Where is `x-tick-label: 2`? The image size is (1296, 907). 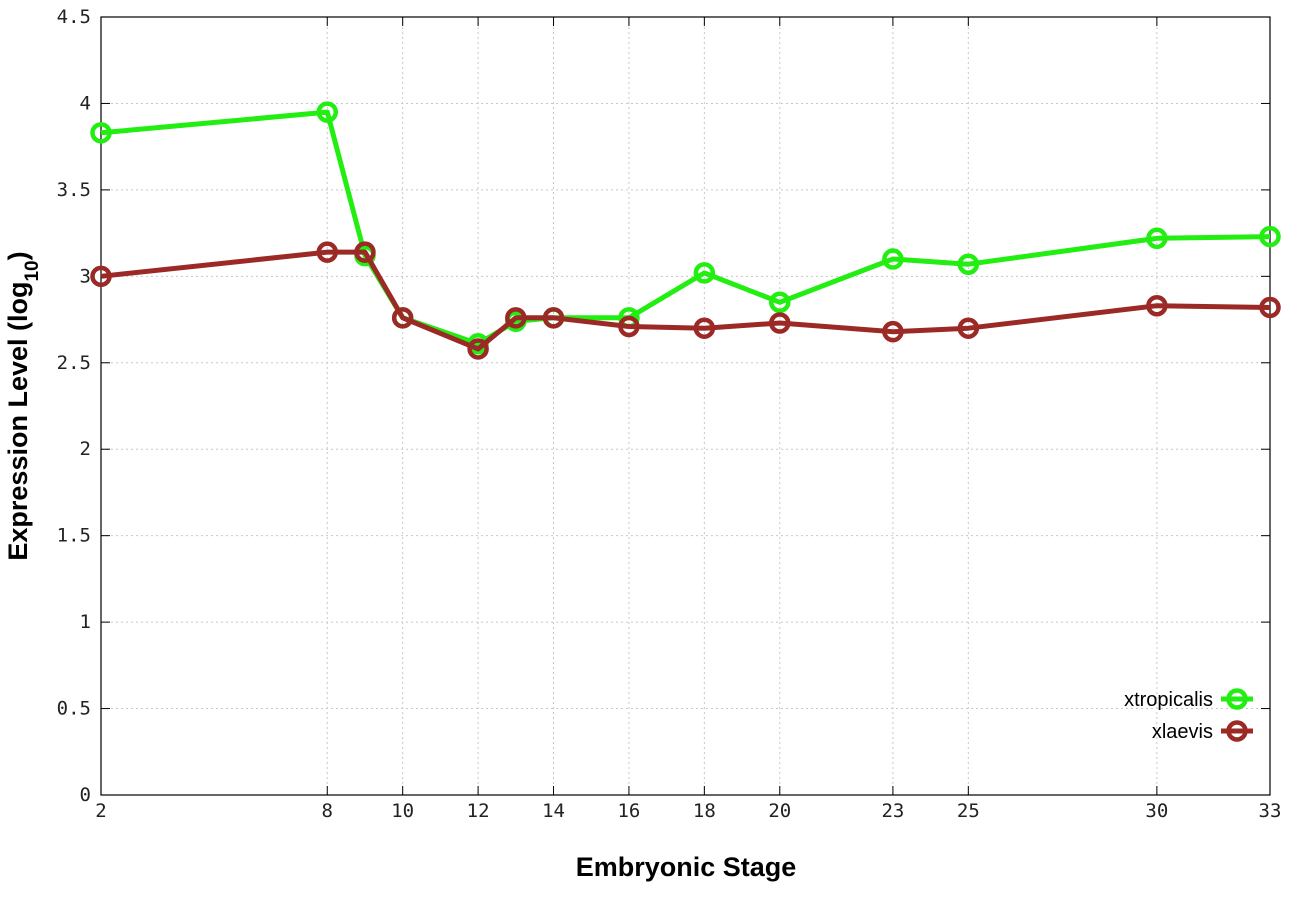
x-tick-label: 2 is located at coordinates (100, 811).